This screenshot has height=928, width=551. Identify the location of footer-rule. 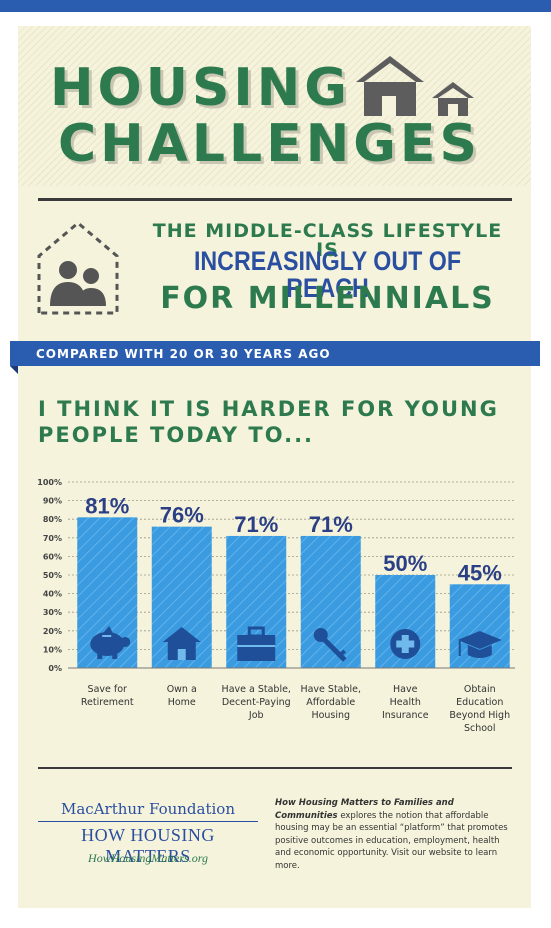
(275, 768).